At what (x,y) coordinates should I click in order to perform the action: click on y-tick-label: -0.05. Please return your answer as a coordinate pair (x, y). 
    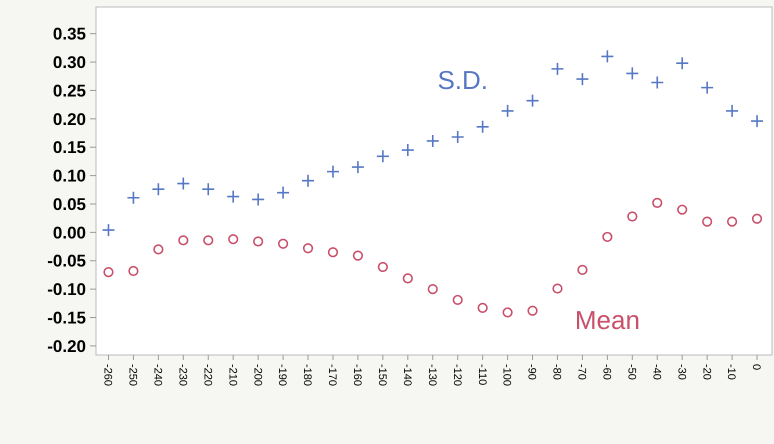
    Looking at the image, I should click on (66, 261).